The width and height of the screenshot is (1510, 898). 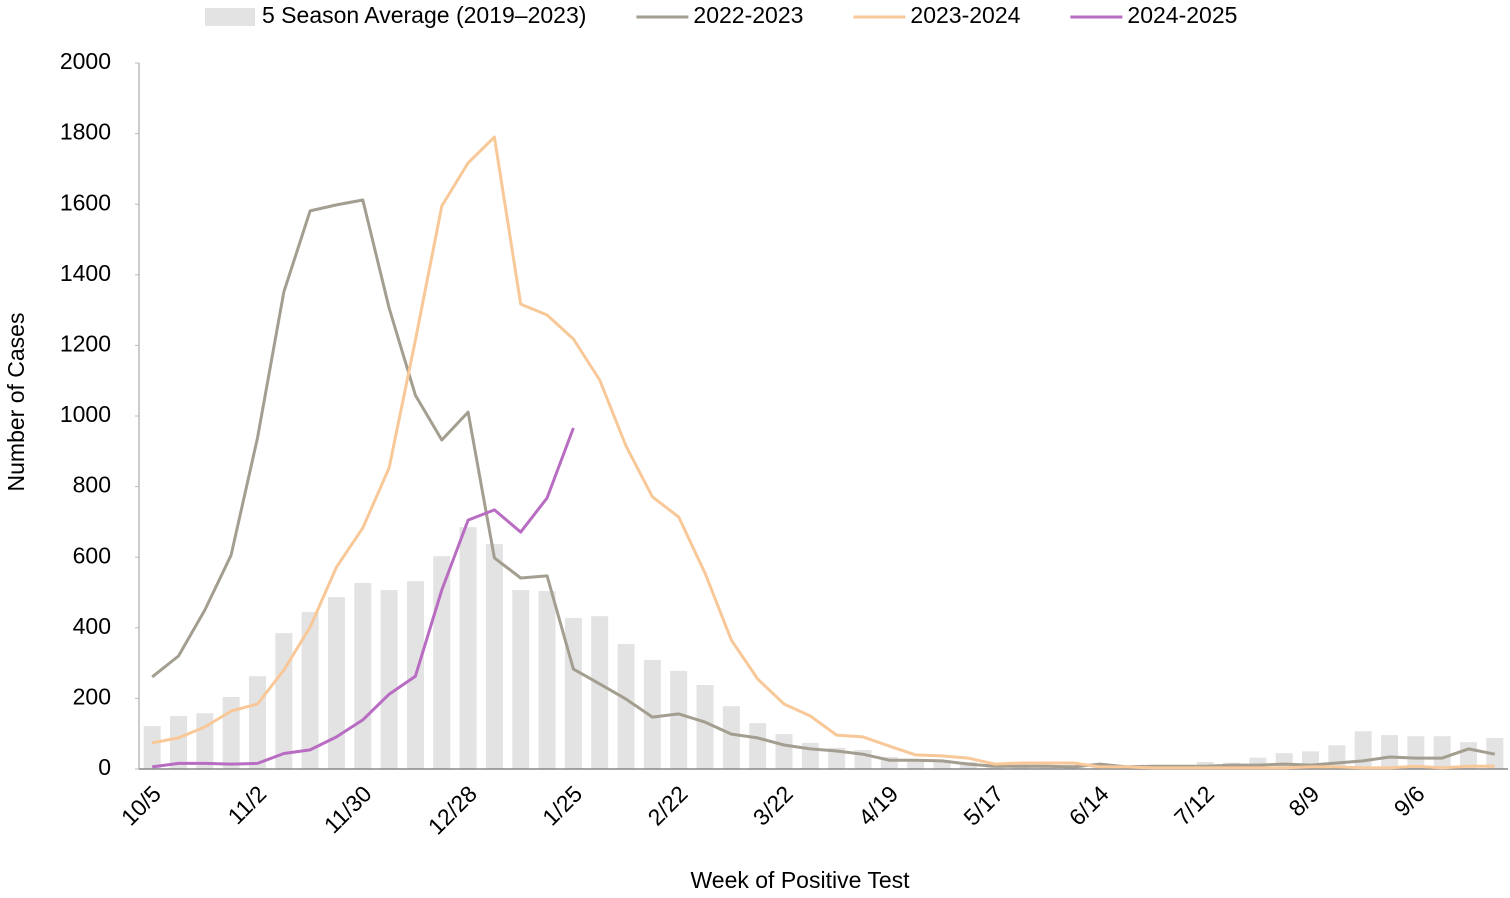 What do you see at coordinates (104, 767) in the screenshot?
I see `y-tick-label: 0` at bounding box center [104, 767].